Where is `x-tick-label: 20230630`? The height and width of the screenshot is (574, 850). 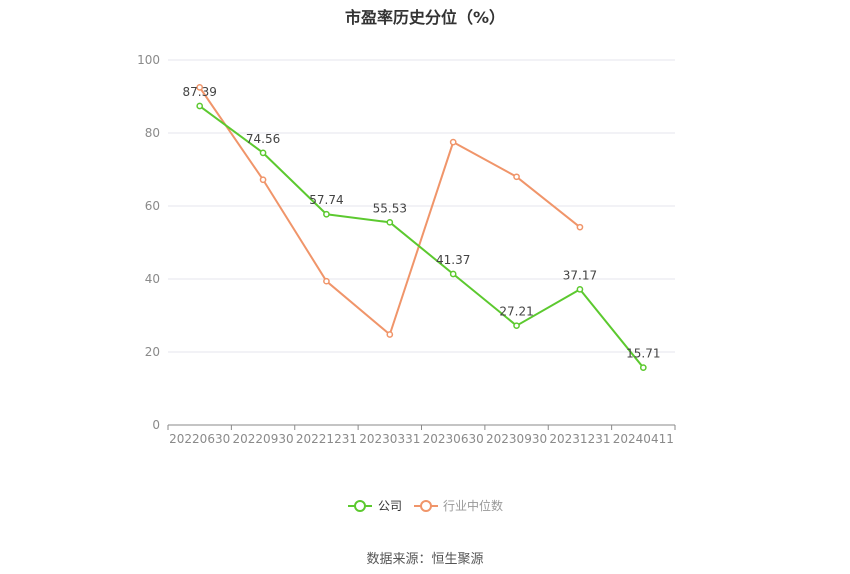
x-tick-label: 20230630 is located at coordinates (453, 439).